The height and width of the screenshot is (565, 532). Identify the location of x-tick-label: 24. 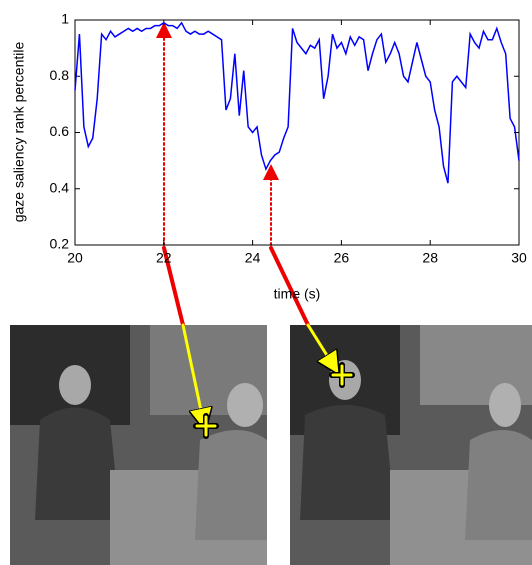
(253, 258).